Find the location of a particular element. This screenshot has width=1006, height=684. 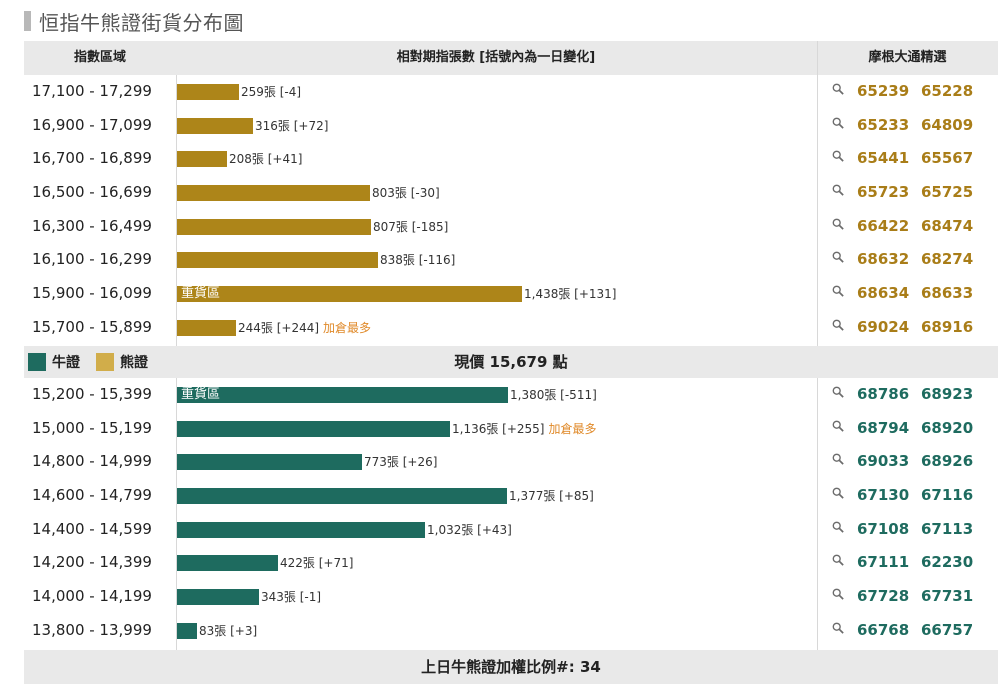

current-price-bar: 現價 15,679 點 牛證 熊證 is located at coordinates (511, 362).